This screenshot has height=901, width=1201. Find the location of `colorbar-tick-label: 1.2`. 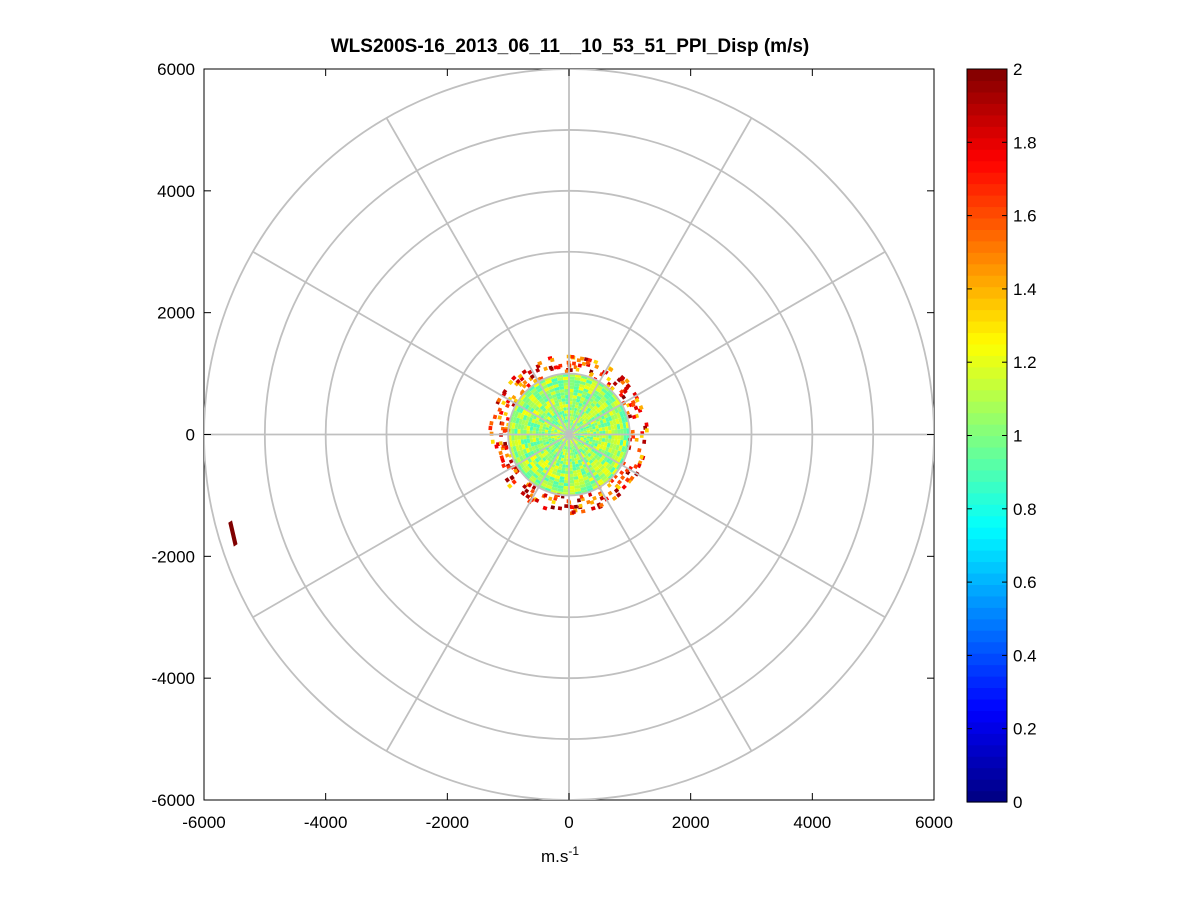

colorbar-tick-label: 1.2 is located at coordinates (1025, 362).